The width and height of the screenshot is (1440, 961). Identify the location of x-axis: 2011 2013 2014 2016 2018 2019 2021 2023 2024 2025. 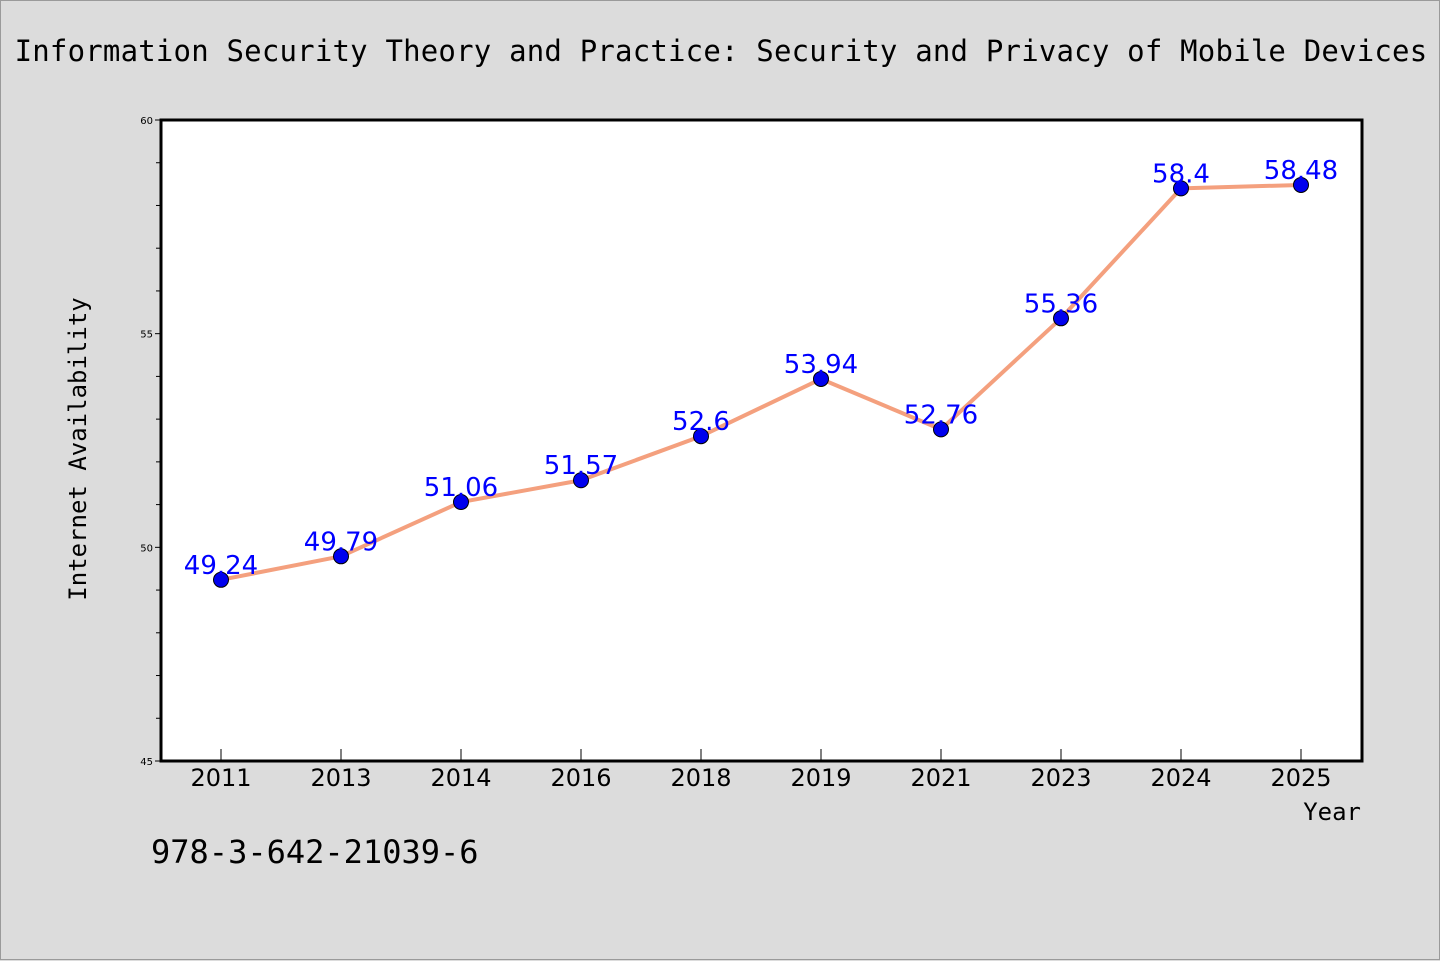
(761, 770).